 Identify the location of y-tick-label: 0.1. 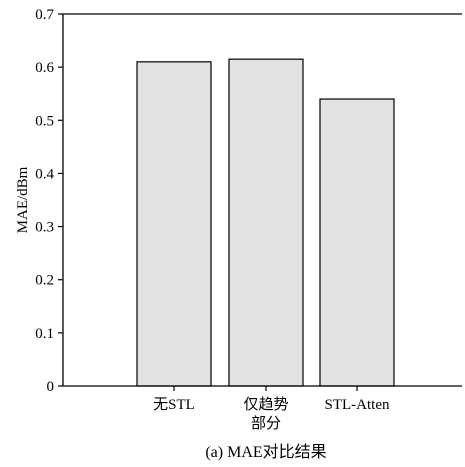
(44, 334).